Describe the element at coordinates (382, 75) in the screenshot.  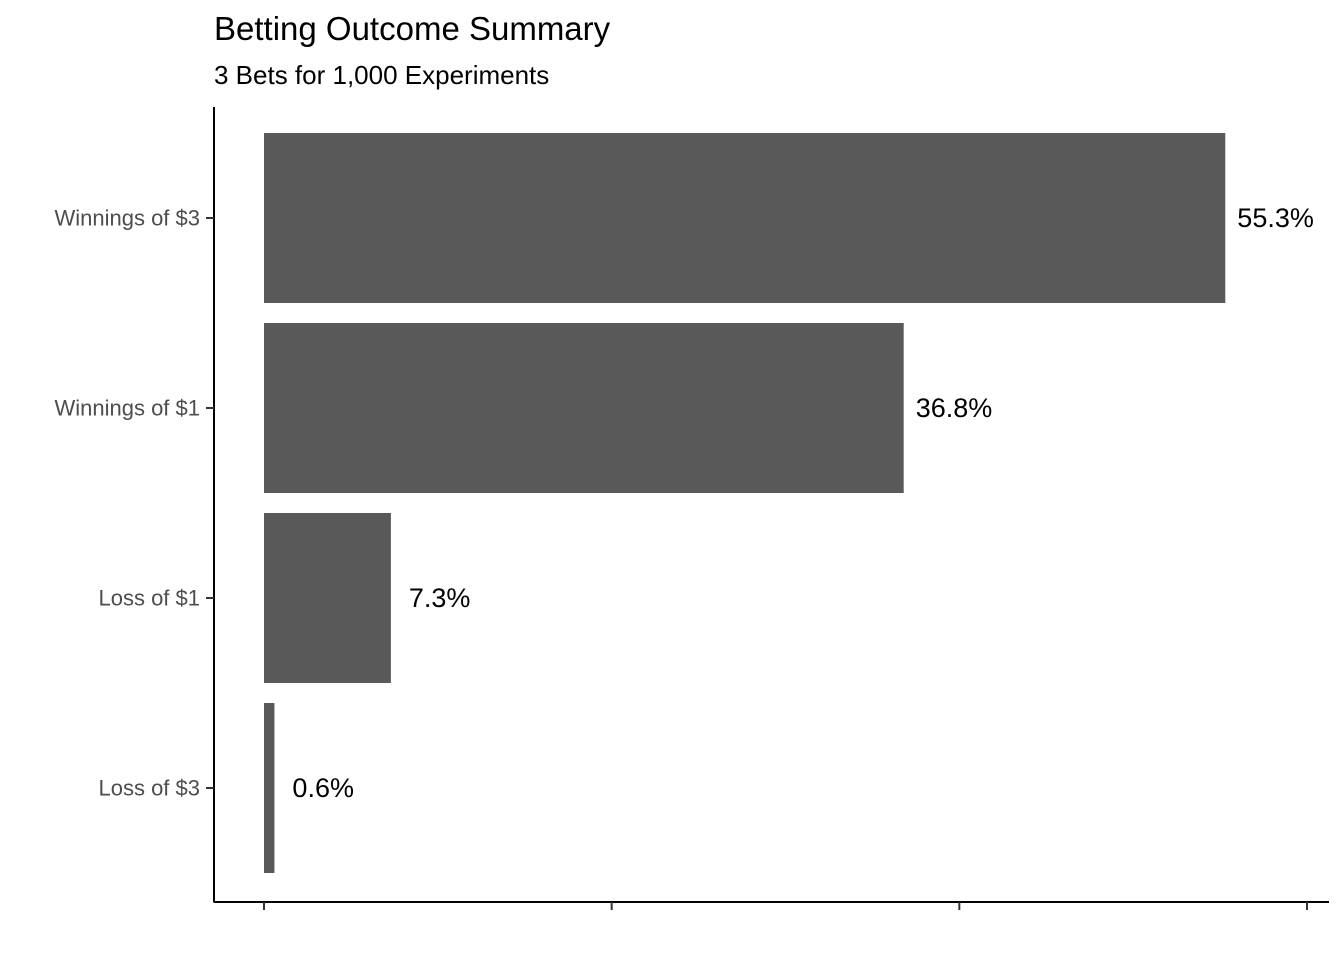
I see `chart-subtitle: 3 Bets for 1,000 Experiments` at that location.